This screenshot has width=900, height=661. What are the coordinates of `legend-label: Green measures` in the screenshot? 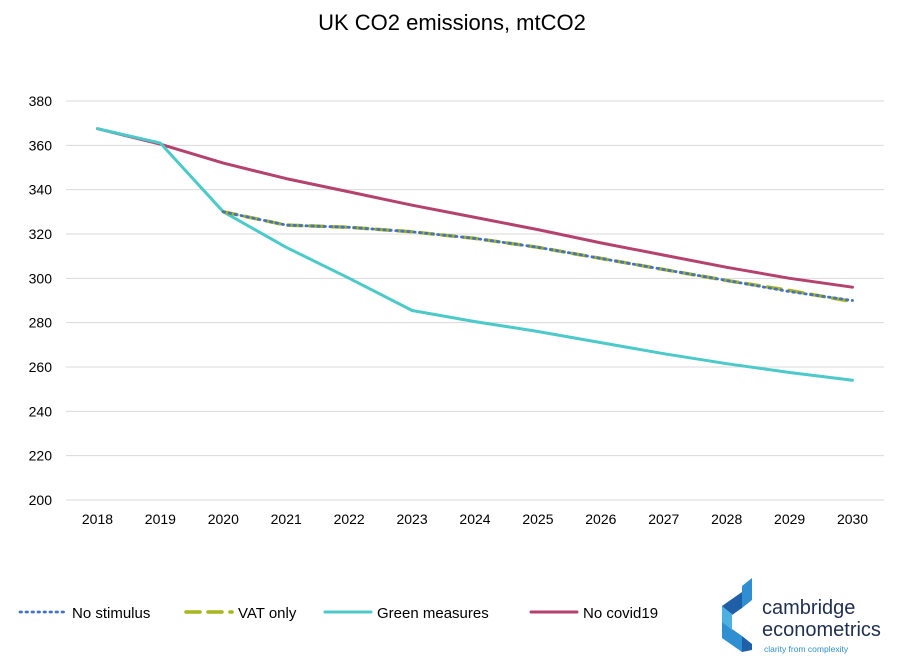 It's located at (433, 613).